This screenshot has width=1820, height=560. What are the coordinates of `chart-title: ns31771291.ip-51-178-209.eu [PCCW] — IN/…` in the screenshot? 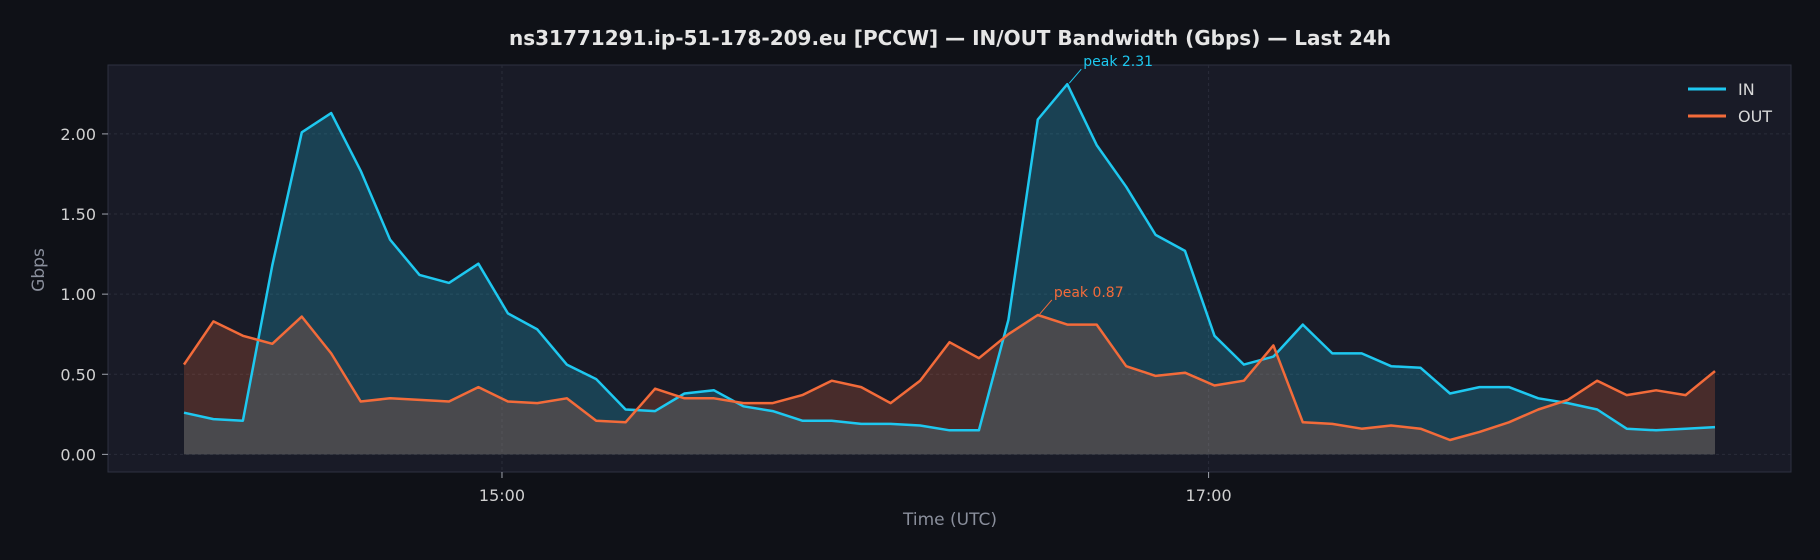 It's located at (950, 38).